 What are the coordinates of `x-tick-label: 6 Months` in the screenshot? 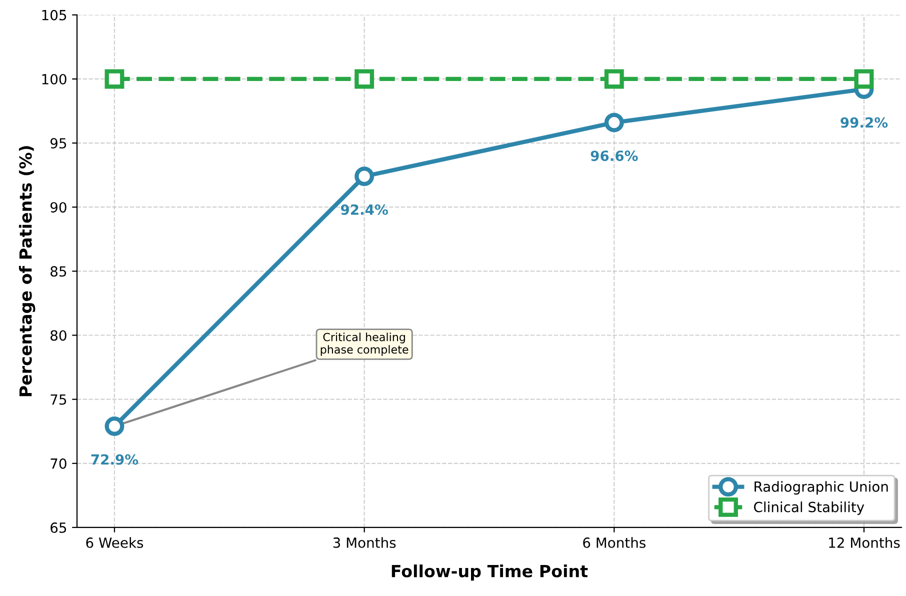 It's located at (614, 542).